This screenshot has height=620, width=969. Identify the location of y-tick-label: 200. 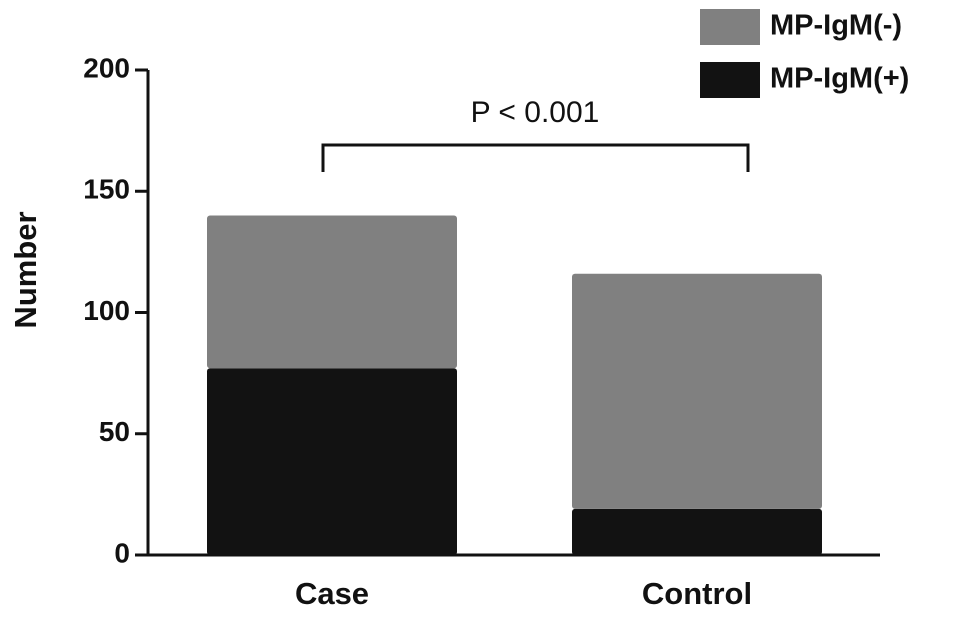
(106, 67).